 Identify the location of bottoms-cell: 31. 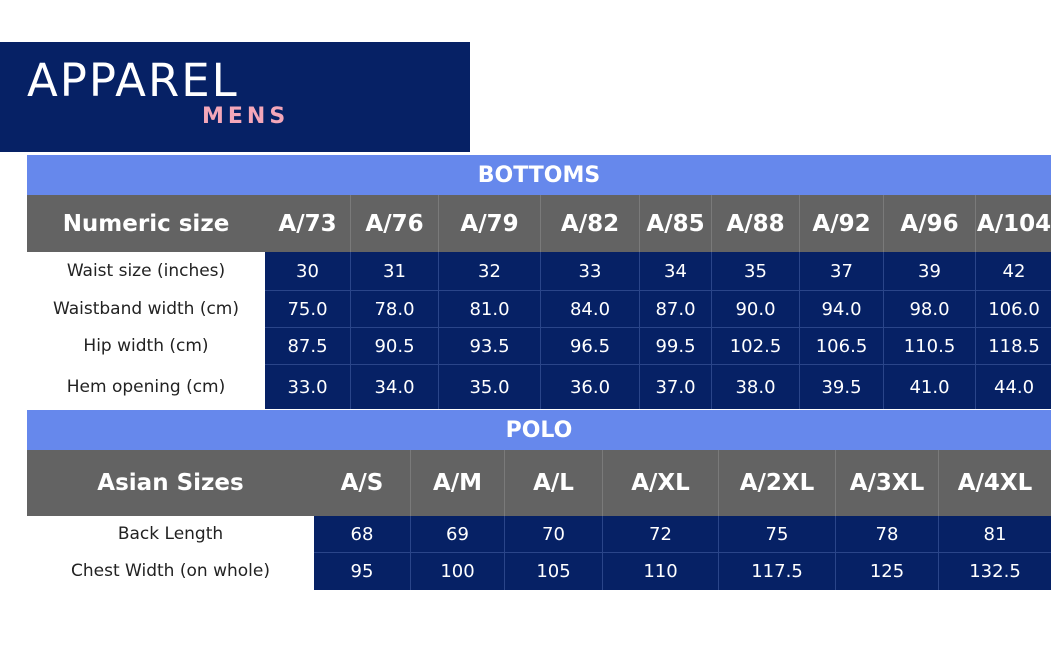
(394, 271).